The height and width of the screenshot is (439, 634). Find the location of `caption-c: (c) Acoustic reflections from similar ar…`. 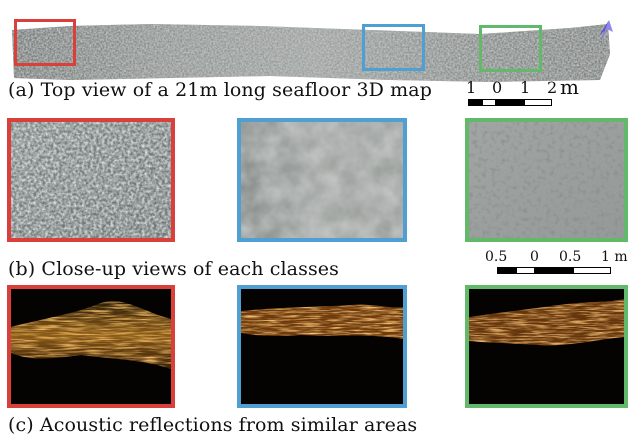

caption-c: (c) Acoustic reflections from similar ar… is located at coordinates (213, 425).